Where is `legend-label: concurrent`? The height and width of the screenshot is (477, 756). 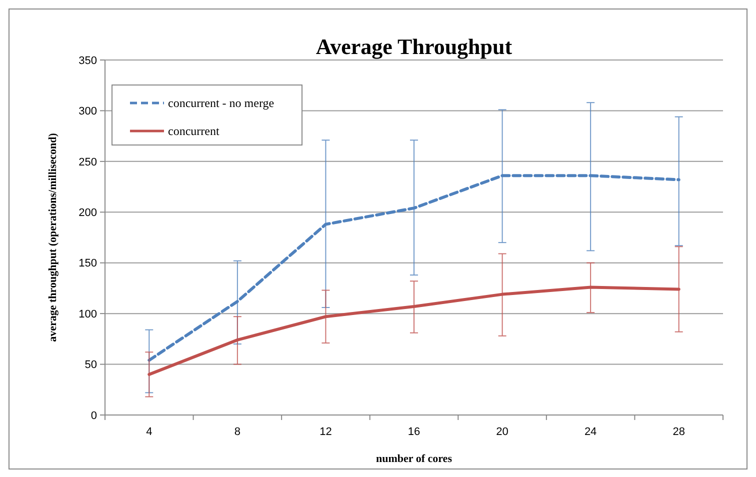 legend-label: concurrent is located at coordinates (194, 131).